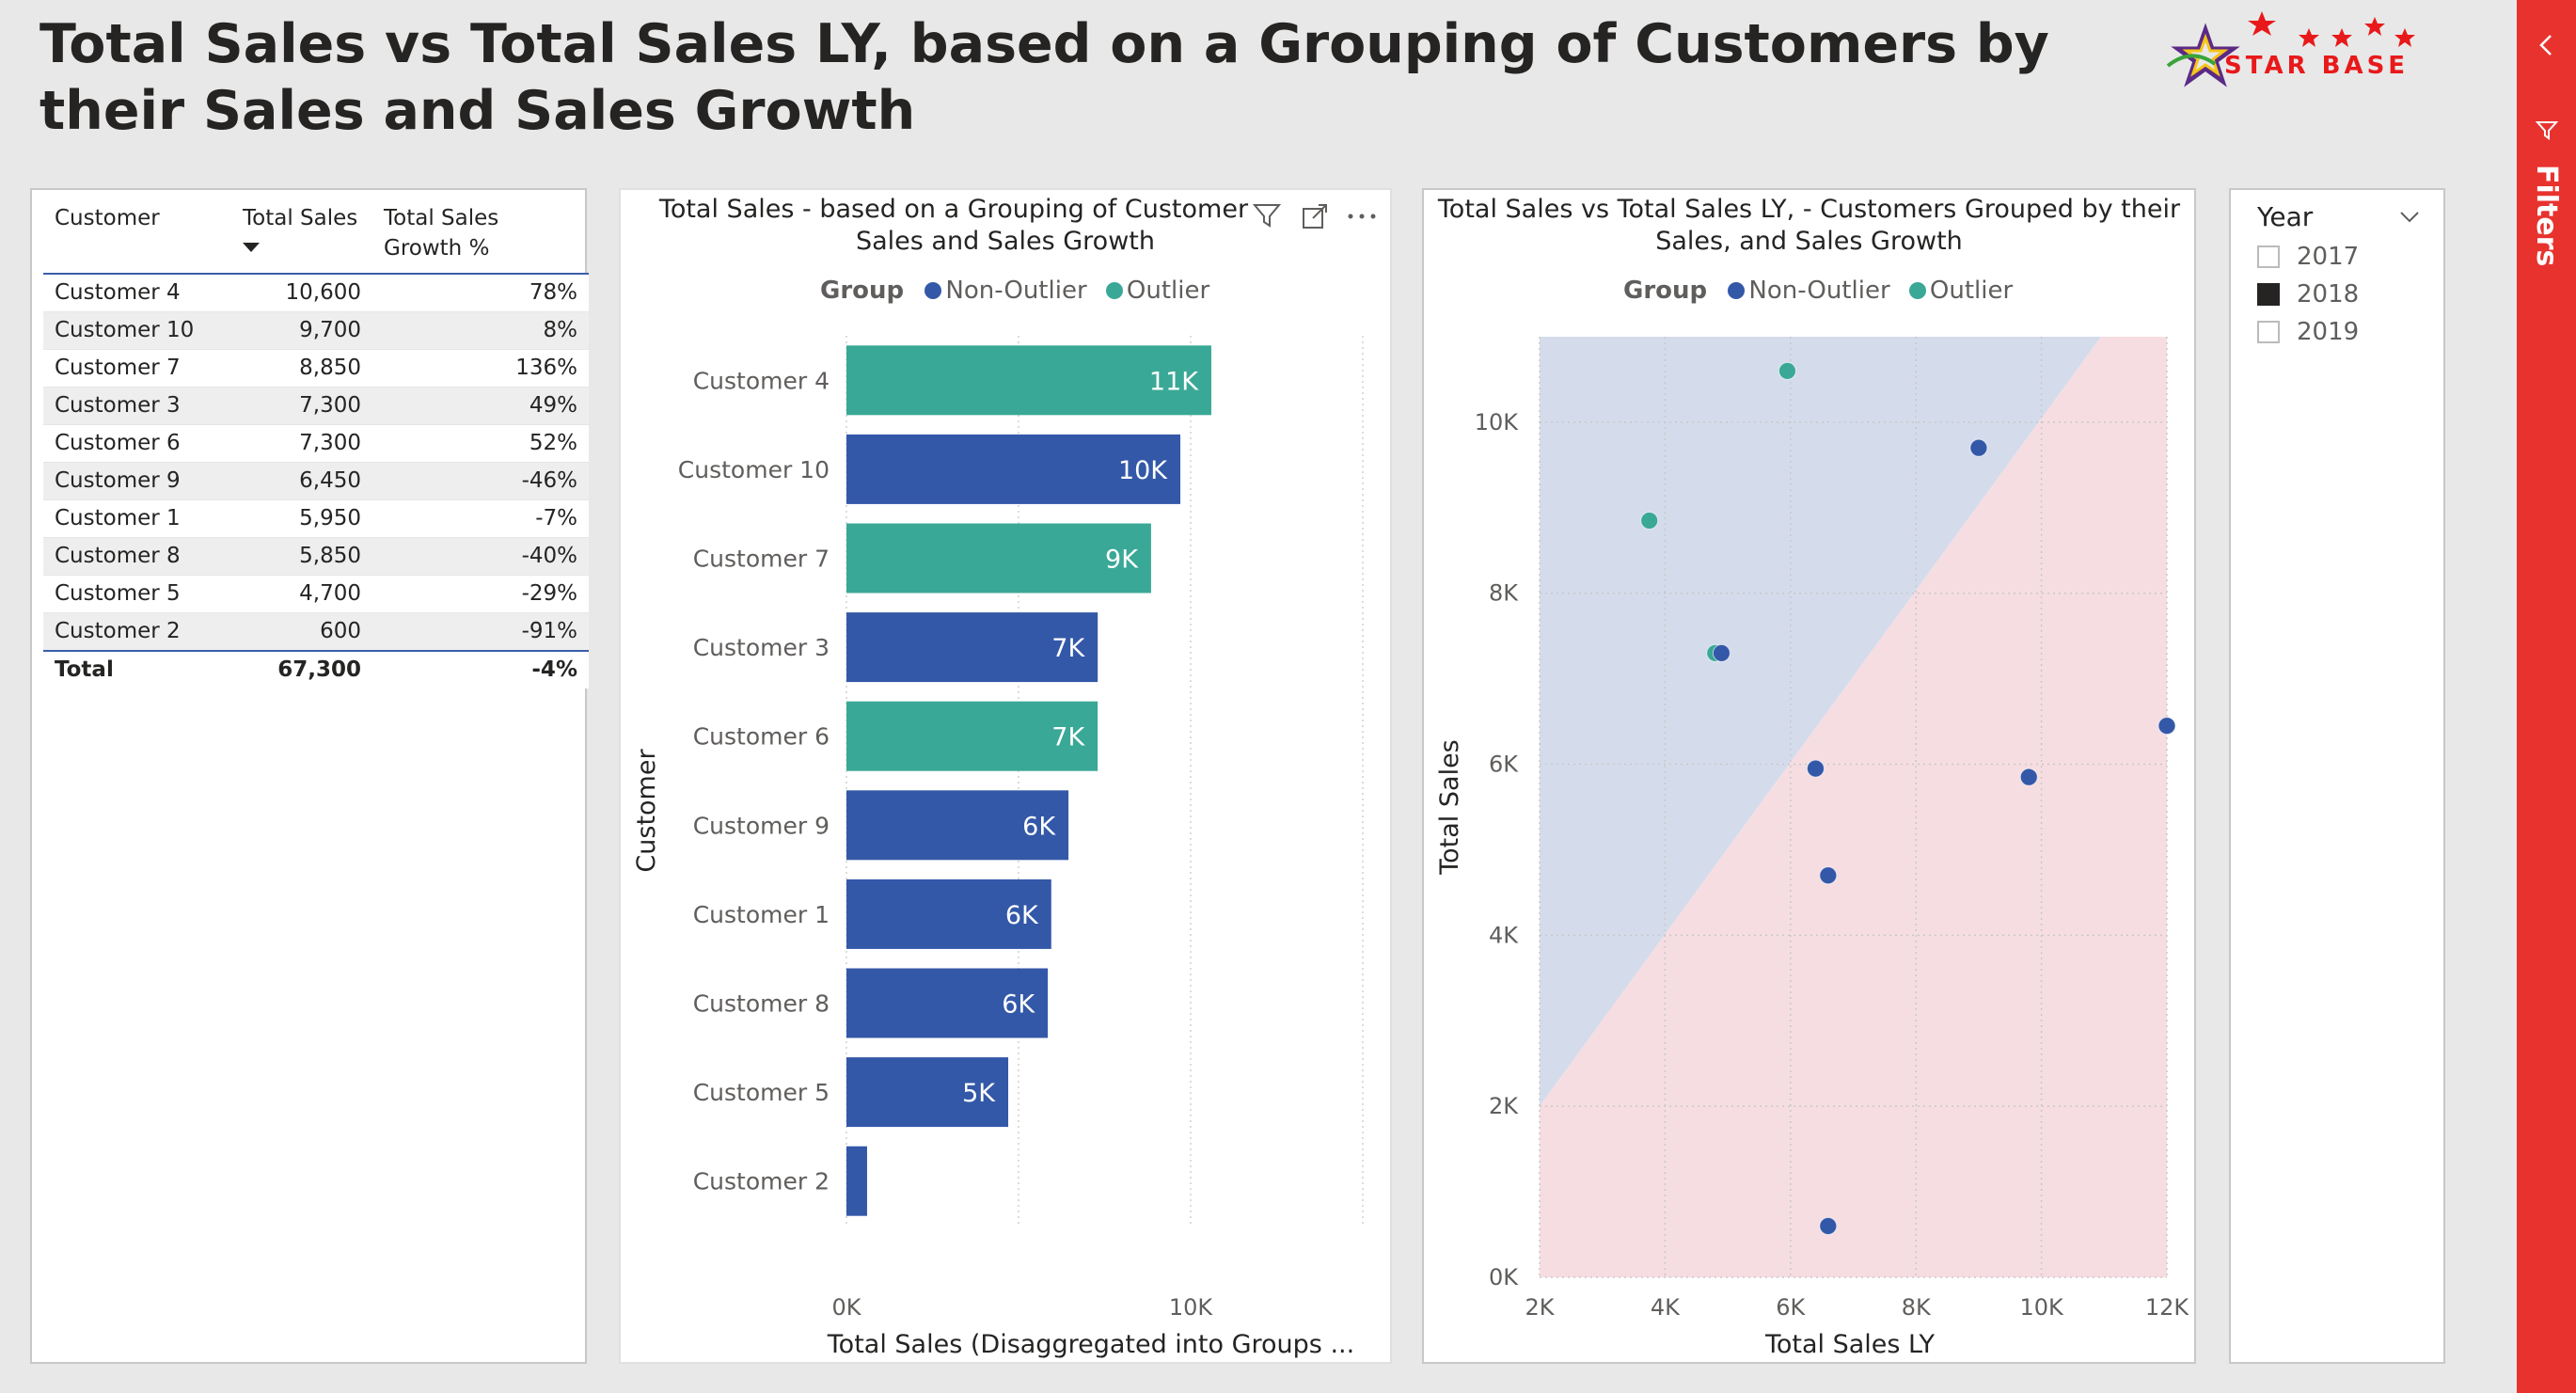  Describe the element at coordinates (301, 518) in the screenshot. I see `cell-sales: 5,950` at that location.